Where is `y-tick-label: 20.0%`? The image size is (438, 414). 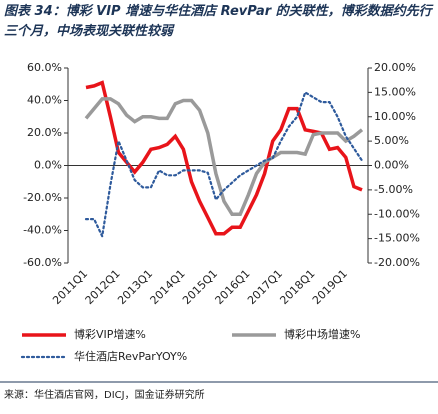
y-tick-label: 20.0% is located at coordinates (44, 132).